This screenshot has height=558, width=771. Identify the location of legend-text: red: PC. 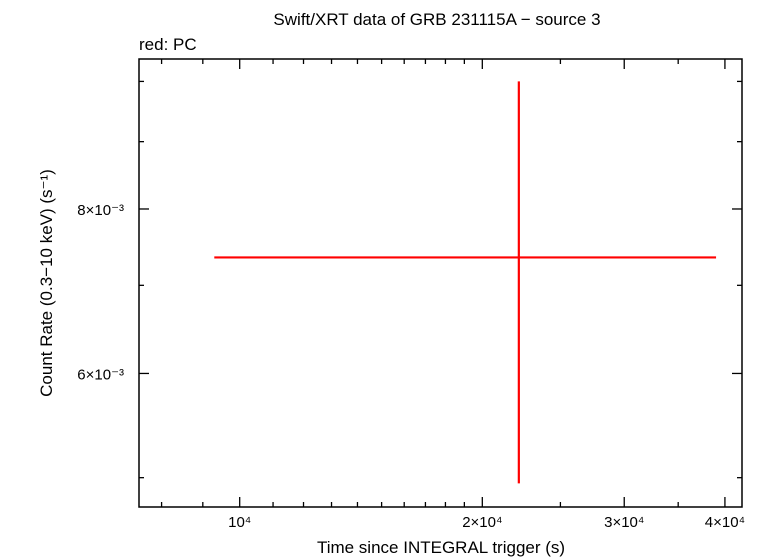
(168, 44).